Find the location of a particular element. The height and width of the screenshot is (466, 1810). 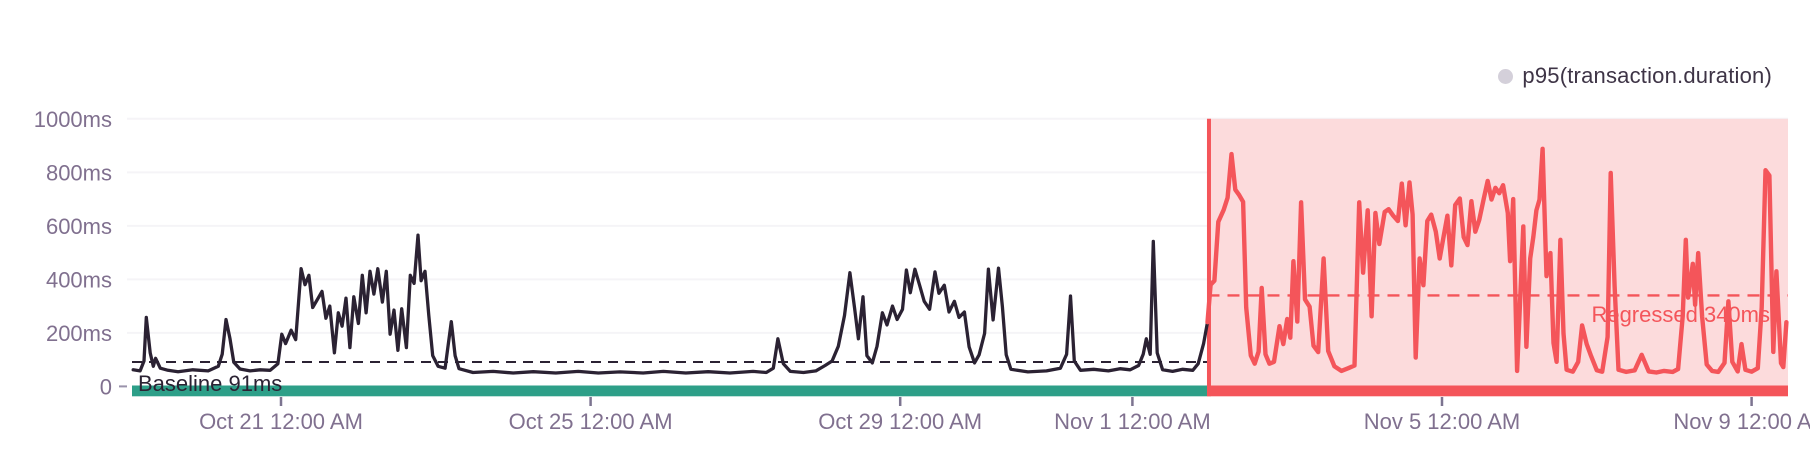

y-axis-label: 600ms is located at coordinates (79, 226).